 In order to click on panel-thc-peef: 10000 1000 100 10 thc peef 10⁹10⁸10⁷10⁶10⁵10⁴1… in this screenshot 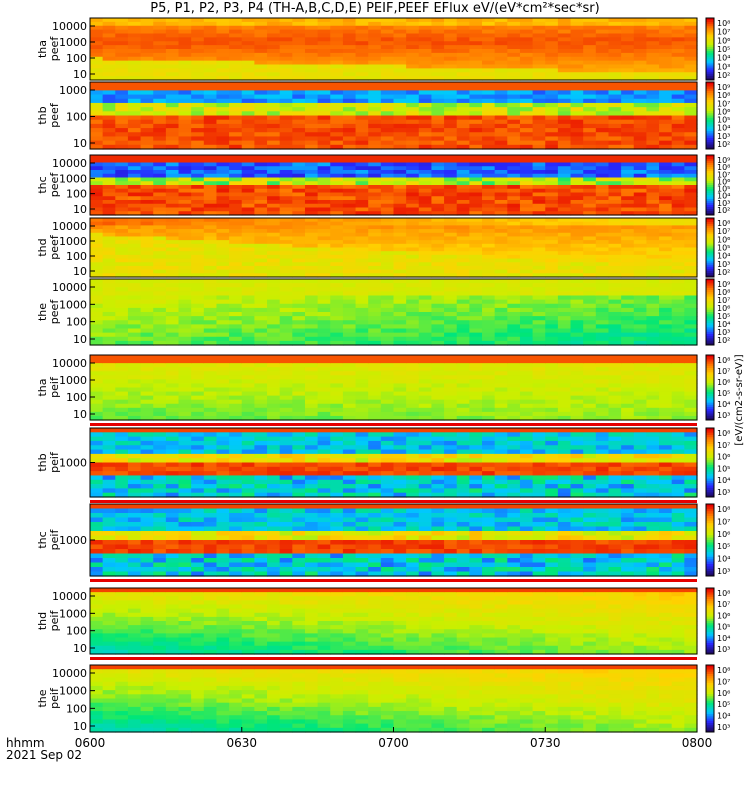, I will do `click(383, 187)`.